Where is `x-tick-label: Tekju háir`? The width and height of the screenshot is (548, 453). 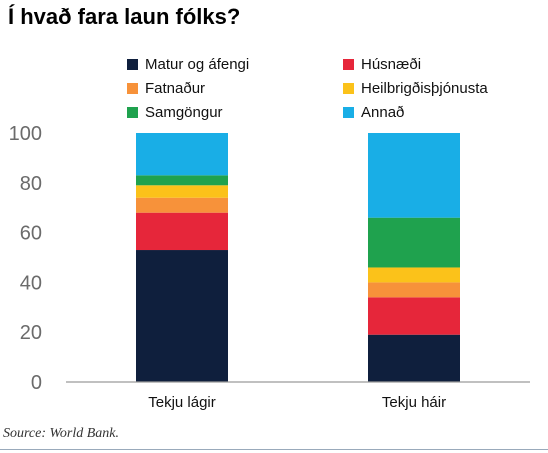
x-tick-label: Tekju háir is located at coordinates (414, 402).